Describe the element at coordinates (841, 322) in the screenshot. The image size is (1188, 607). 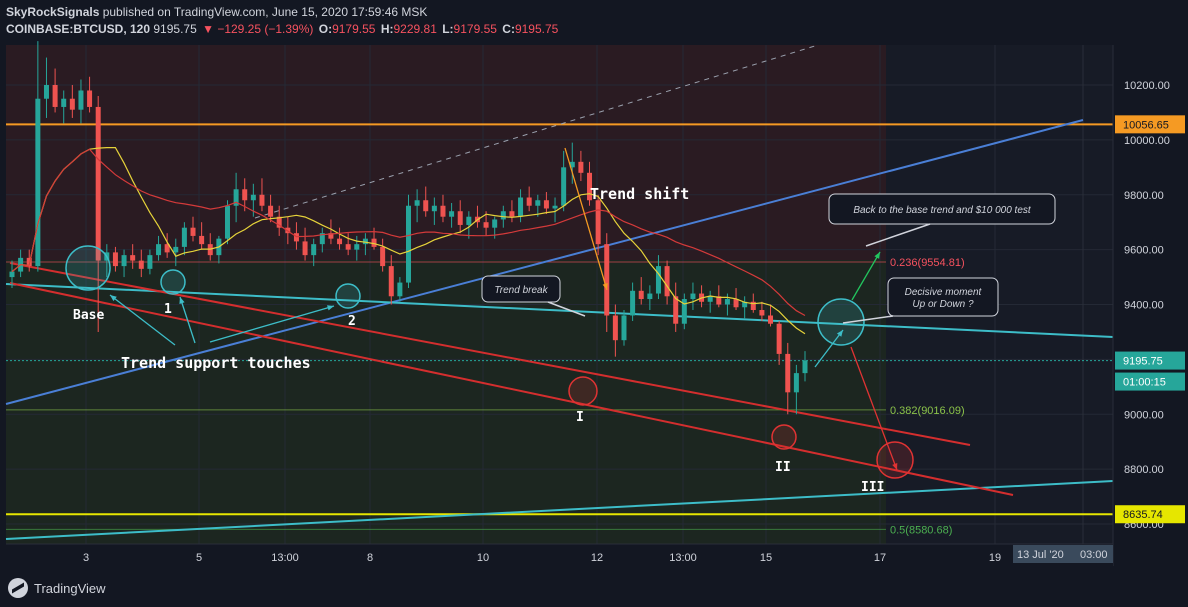
I see `circle-decisive` at that location.